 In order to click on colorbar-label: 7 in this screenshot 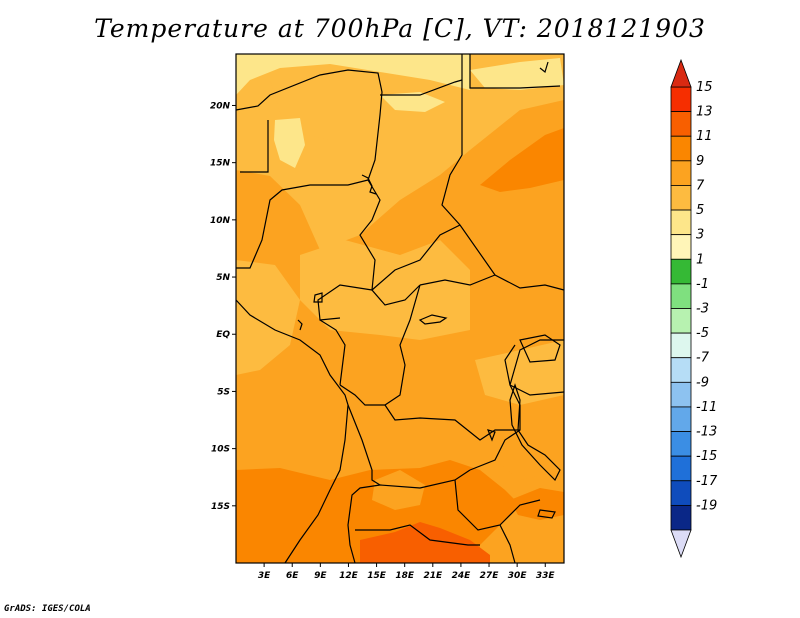, I will do `click(700, 185)`.